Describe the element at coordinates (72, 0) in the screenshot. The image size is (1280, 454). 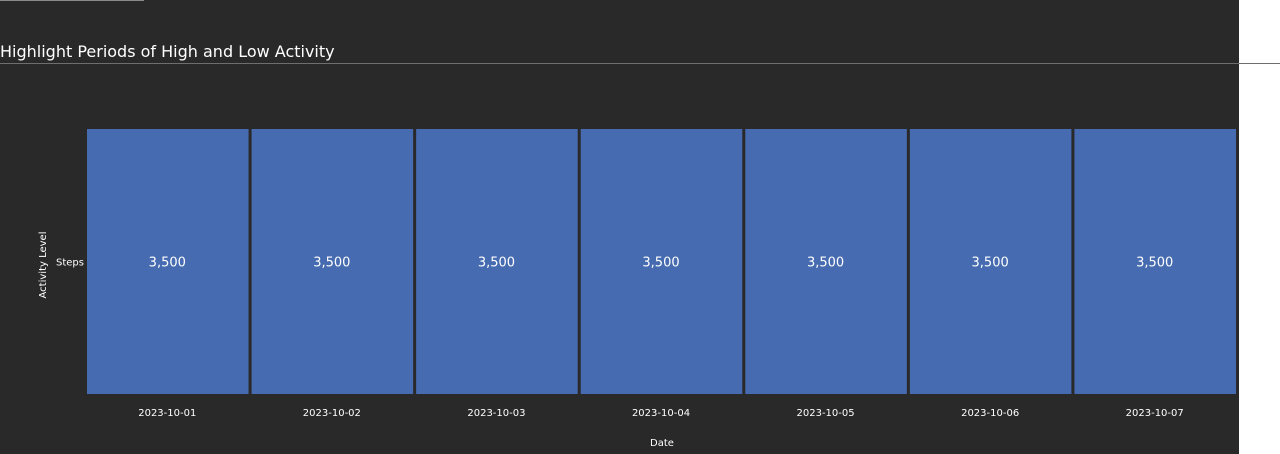
I see `top-rule` at that location.